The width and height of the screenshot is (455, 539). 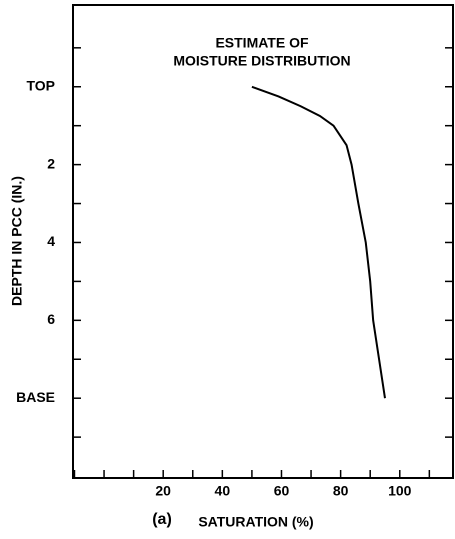 What do you see at coordinates (341, 491) in the screenshot?
I see `x-tick-label: 80` at bounding box center [341, 491].